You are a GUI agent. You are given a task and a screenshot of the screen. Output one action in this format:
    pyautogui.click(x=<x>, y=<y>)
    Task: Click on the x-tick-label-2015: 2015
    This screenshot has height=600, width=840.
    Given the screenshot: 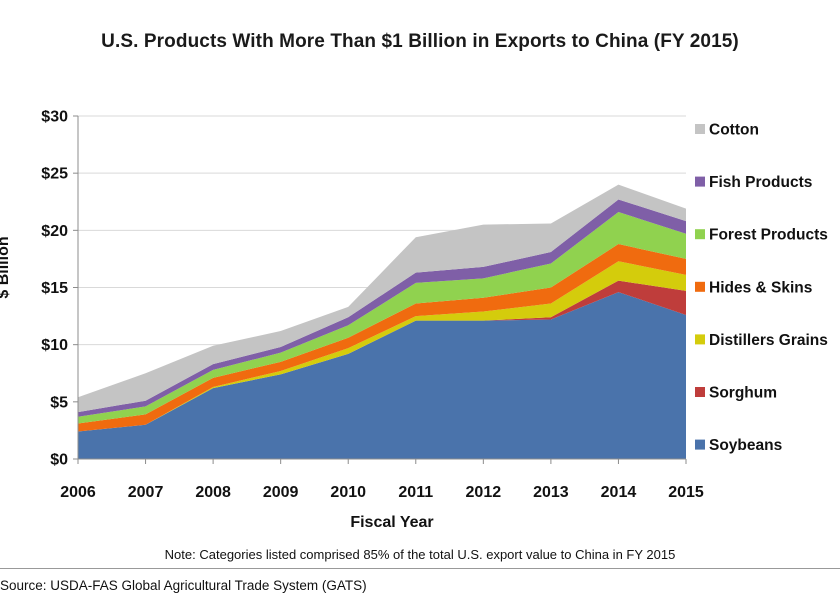 What is the action you would take?
    pyautogui.click(x=686, y=492)
    